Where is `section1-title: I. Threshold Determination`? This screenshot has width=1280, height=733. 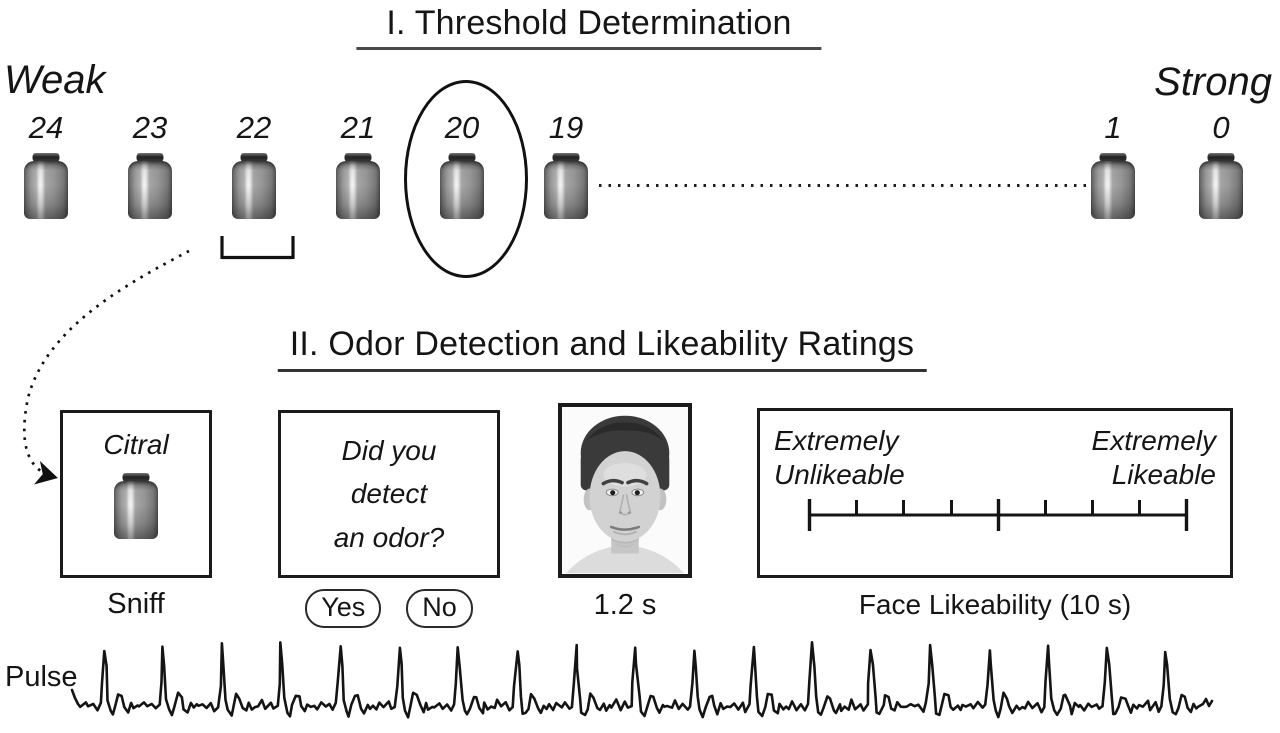 section1-title: I. Threshold Determination is located at coordinates (589, 27).